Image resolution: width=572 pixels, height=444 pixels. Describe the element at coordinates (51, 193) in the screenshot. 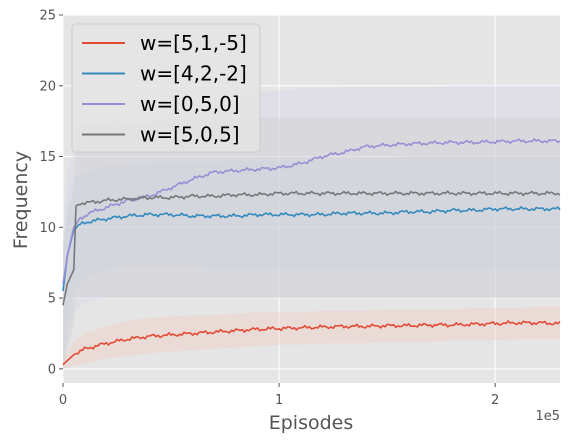

I see `y-axis-ticks: 0 5 10 15 20 25` at that location.